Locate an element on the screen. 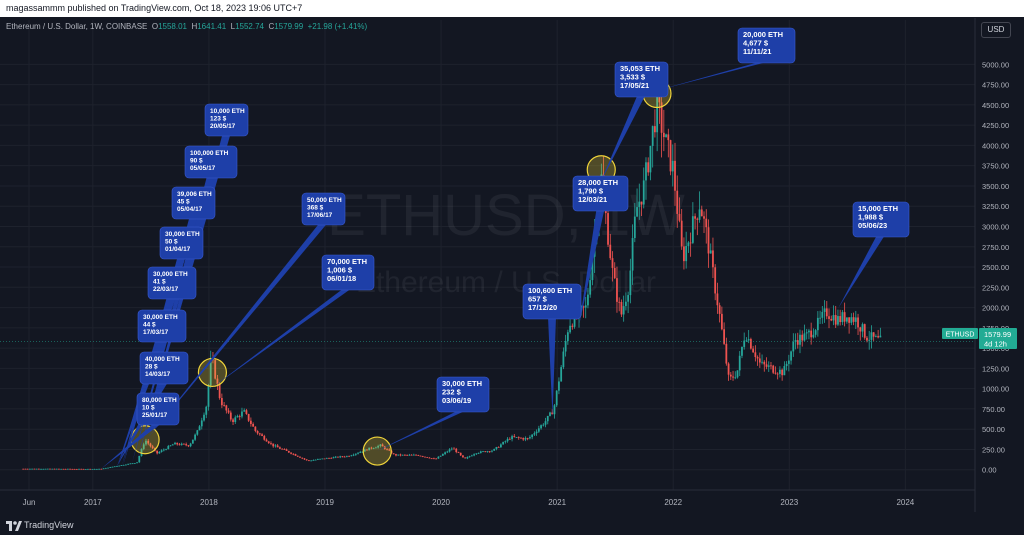  high-label: H is located at coordinates (194, 26).